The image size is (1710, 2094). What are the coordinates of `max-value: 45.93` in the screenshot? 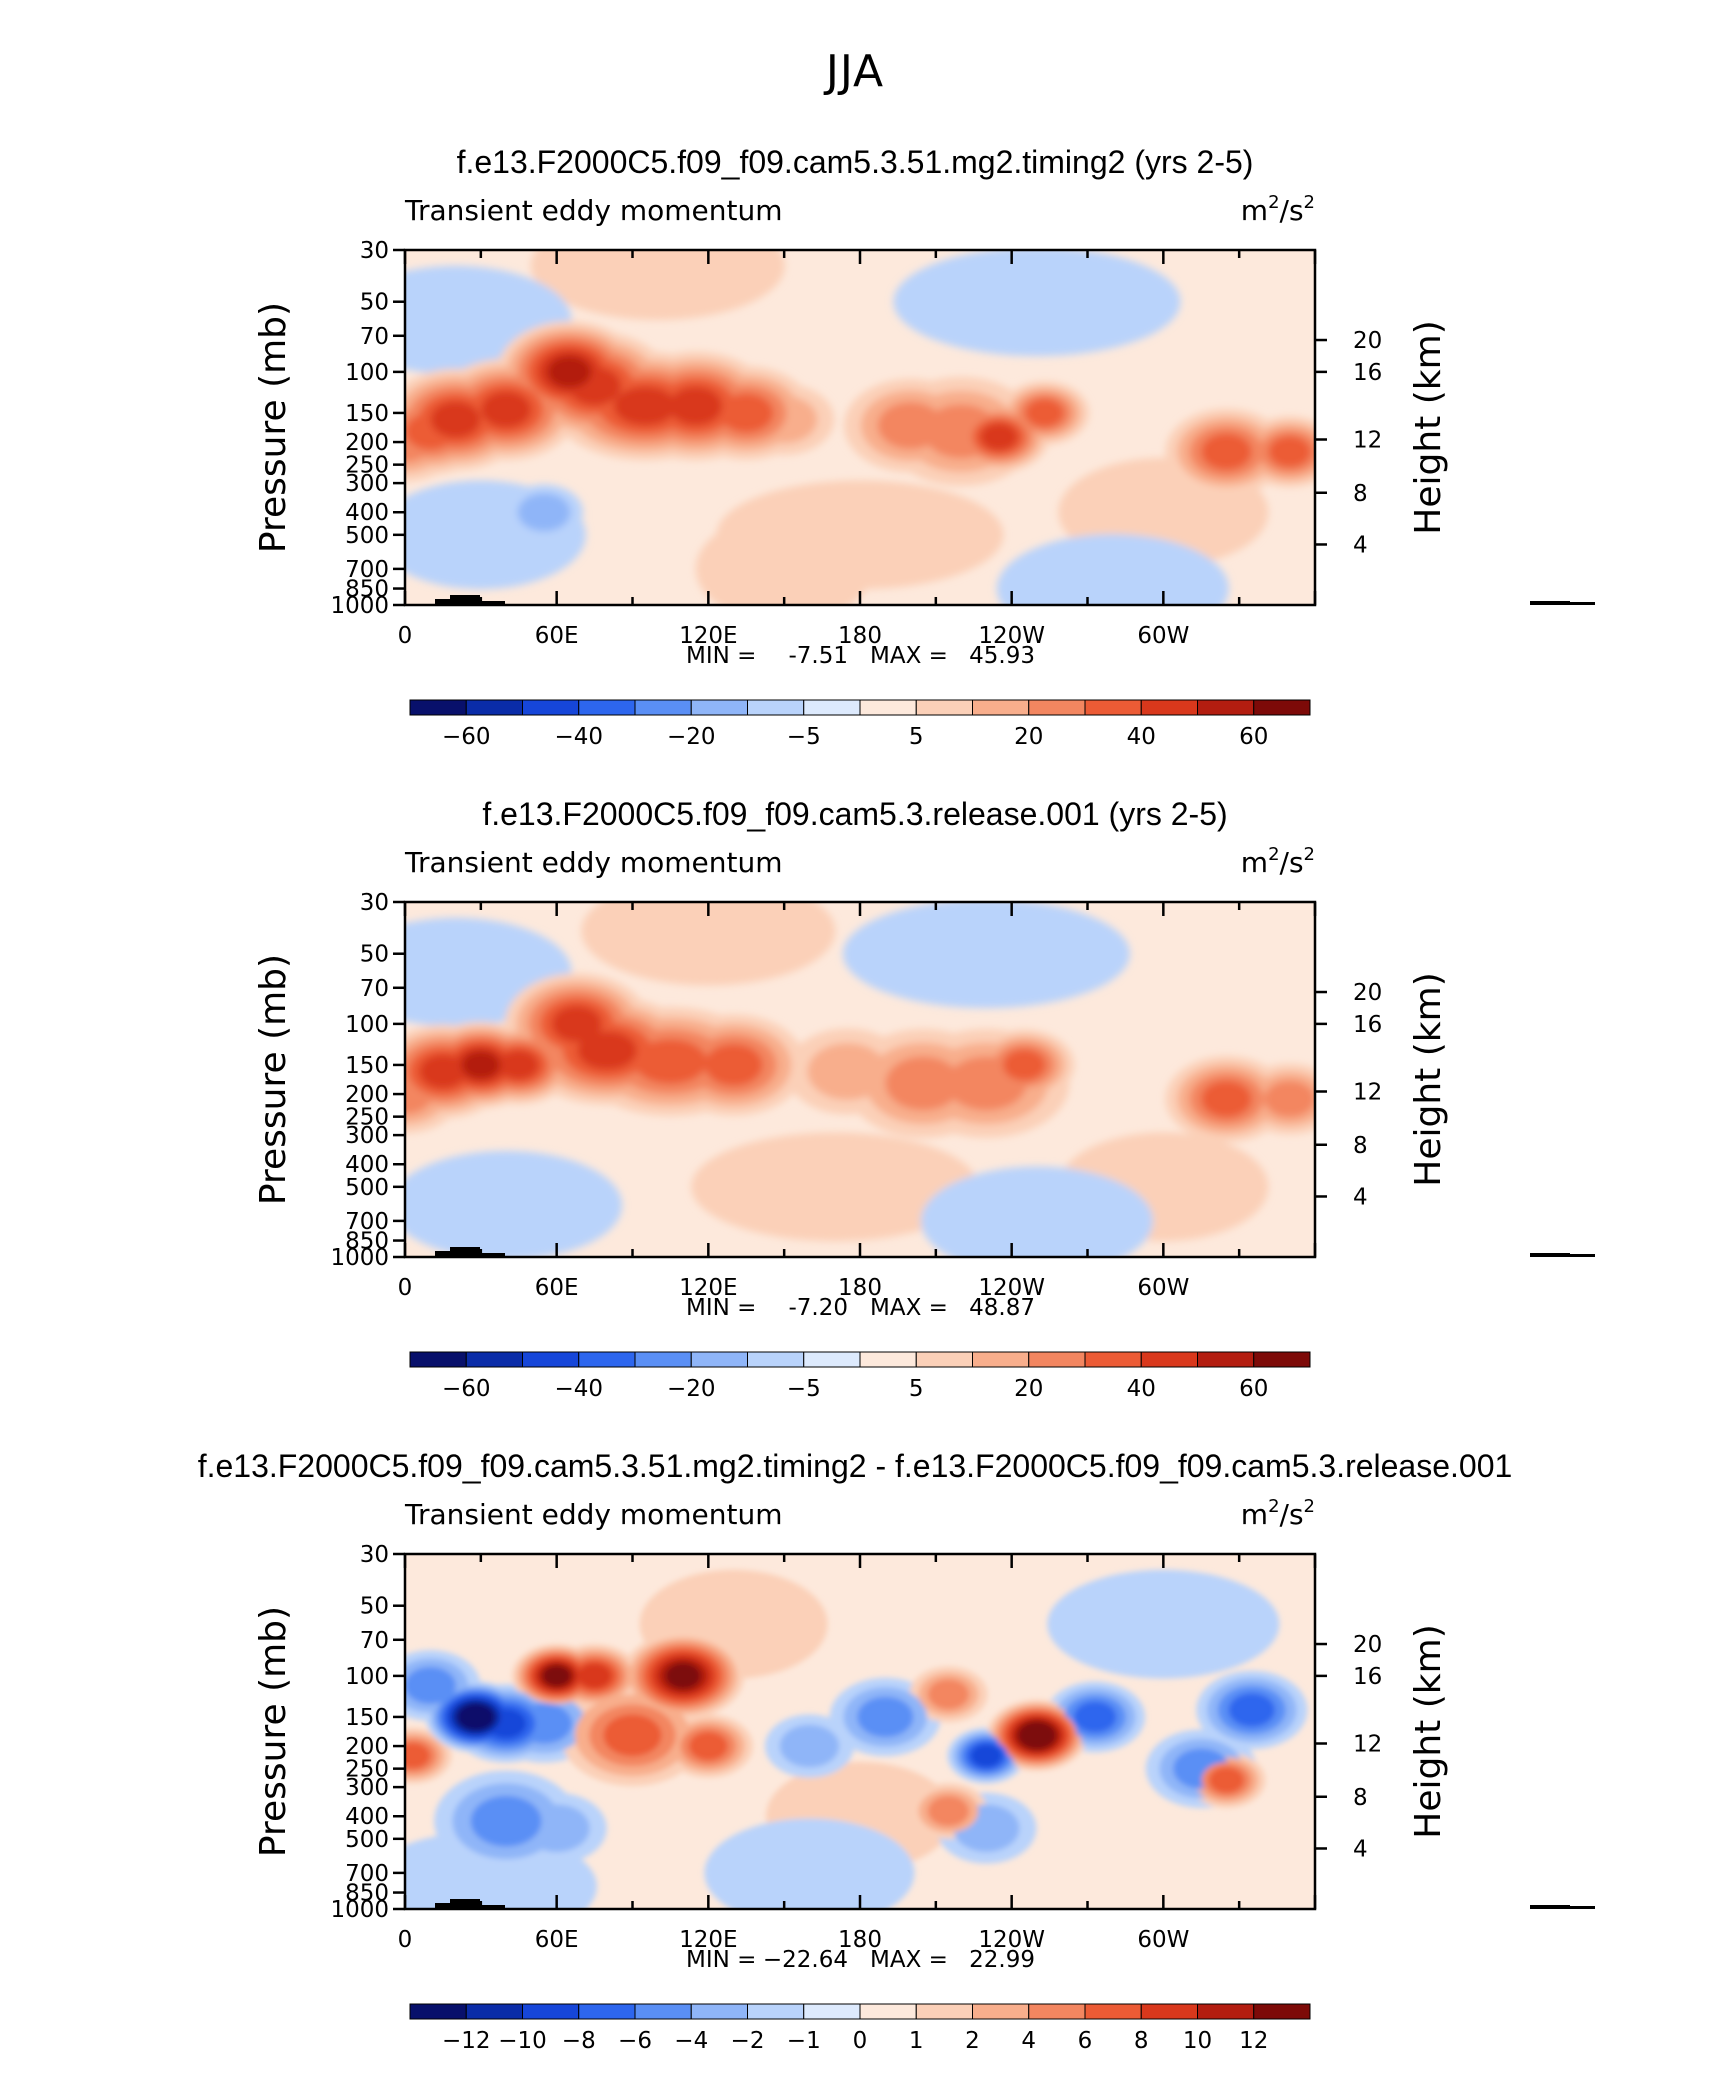 It's located at (1002, 656).